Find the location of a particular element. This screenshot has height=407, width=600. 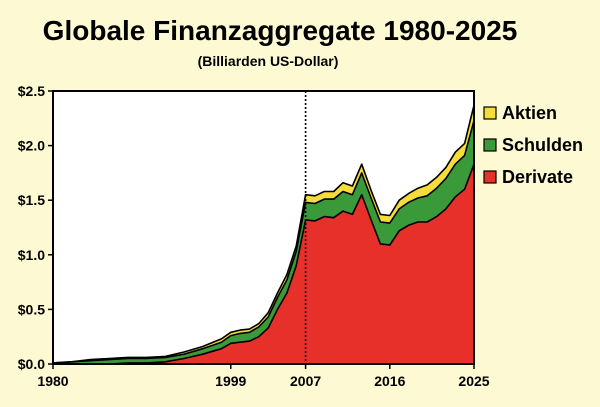

x-tick-label: 2025 is located at coordinates (473, 381).